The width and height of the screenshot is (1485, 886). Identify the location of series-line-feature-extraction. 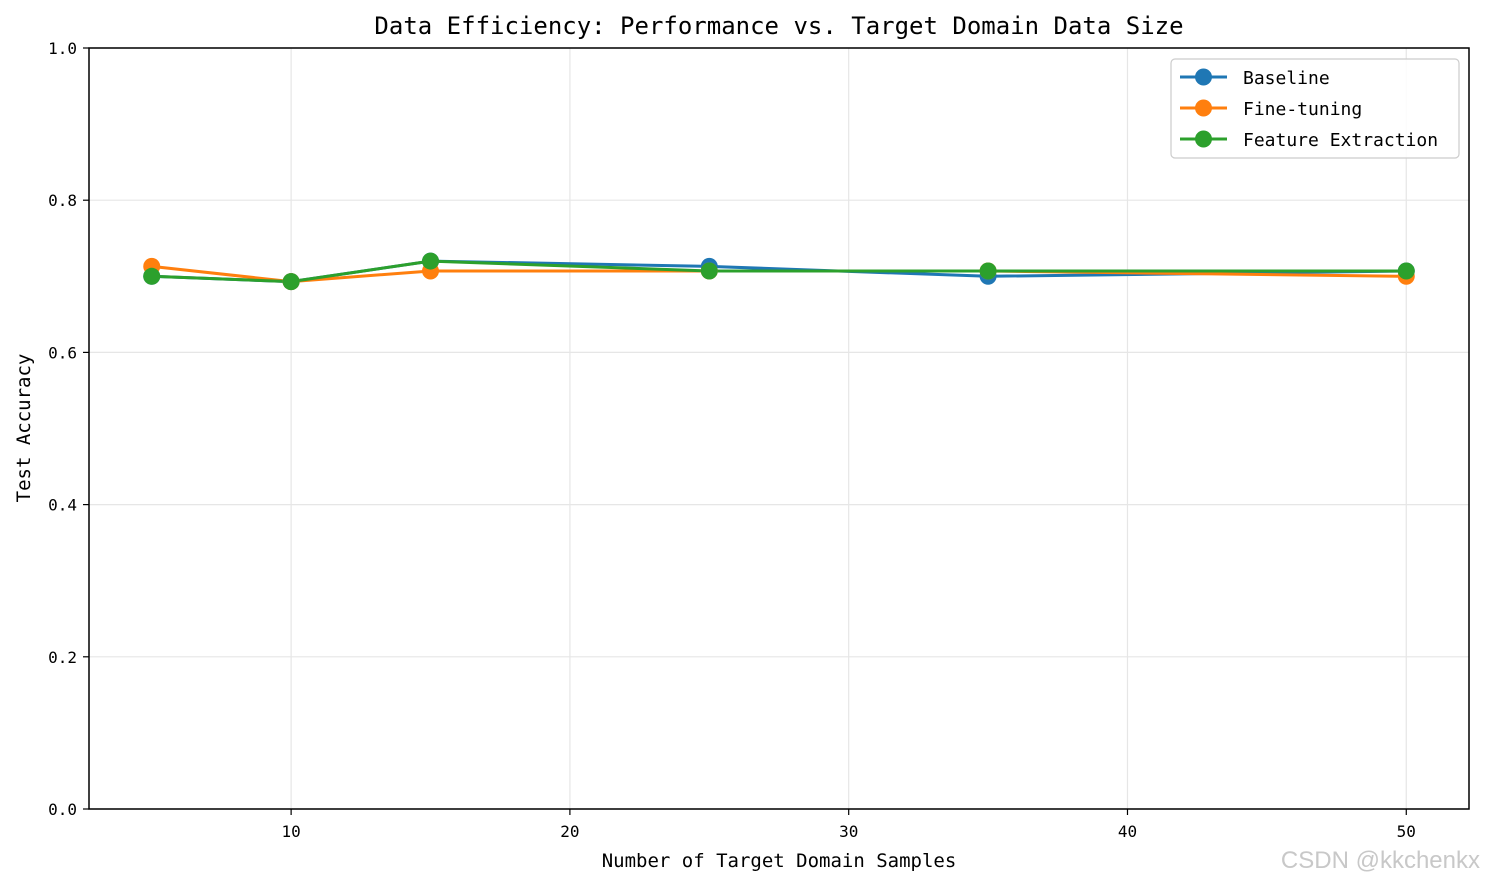
(779, 271).